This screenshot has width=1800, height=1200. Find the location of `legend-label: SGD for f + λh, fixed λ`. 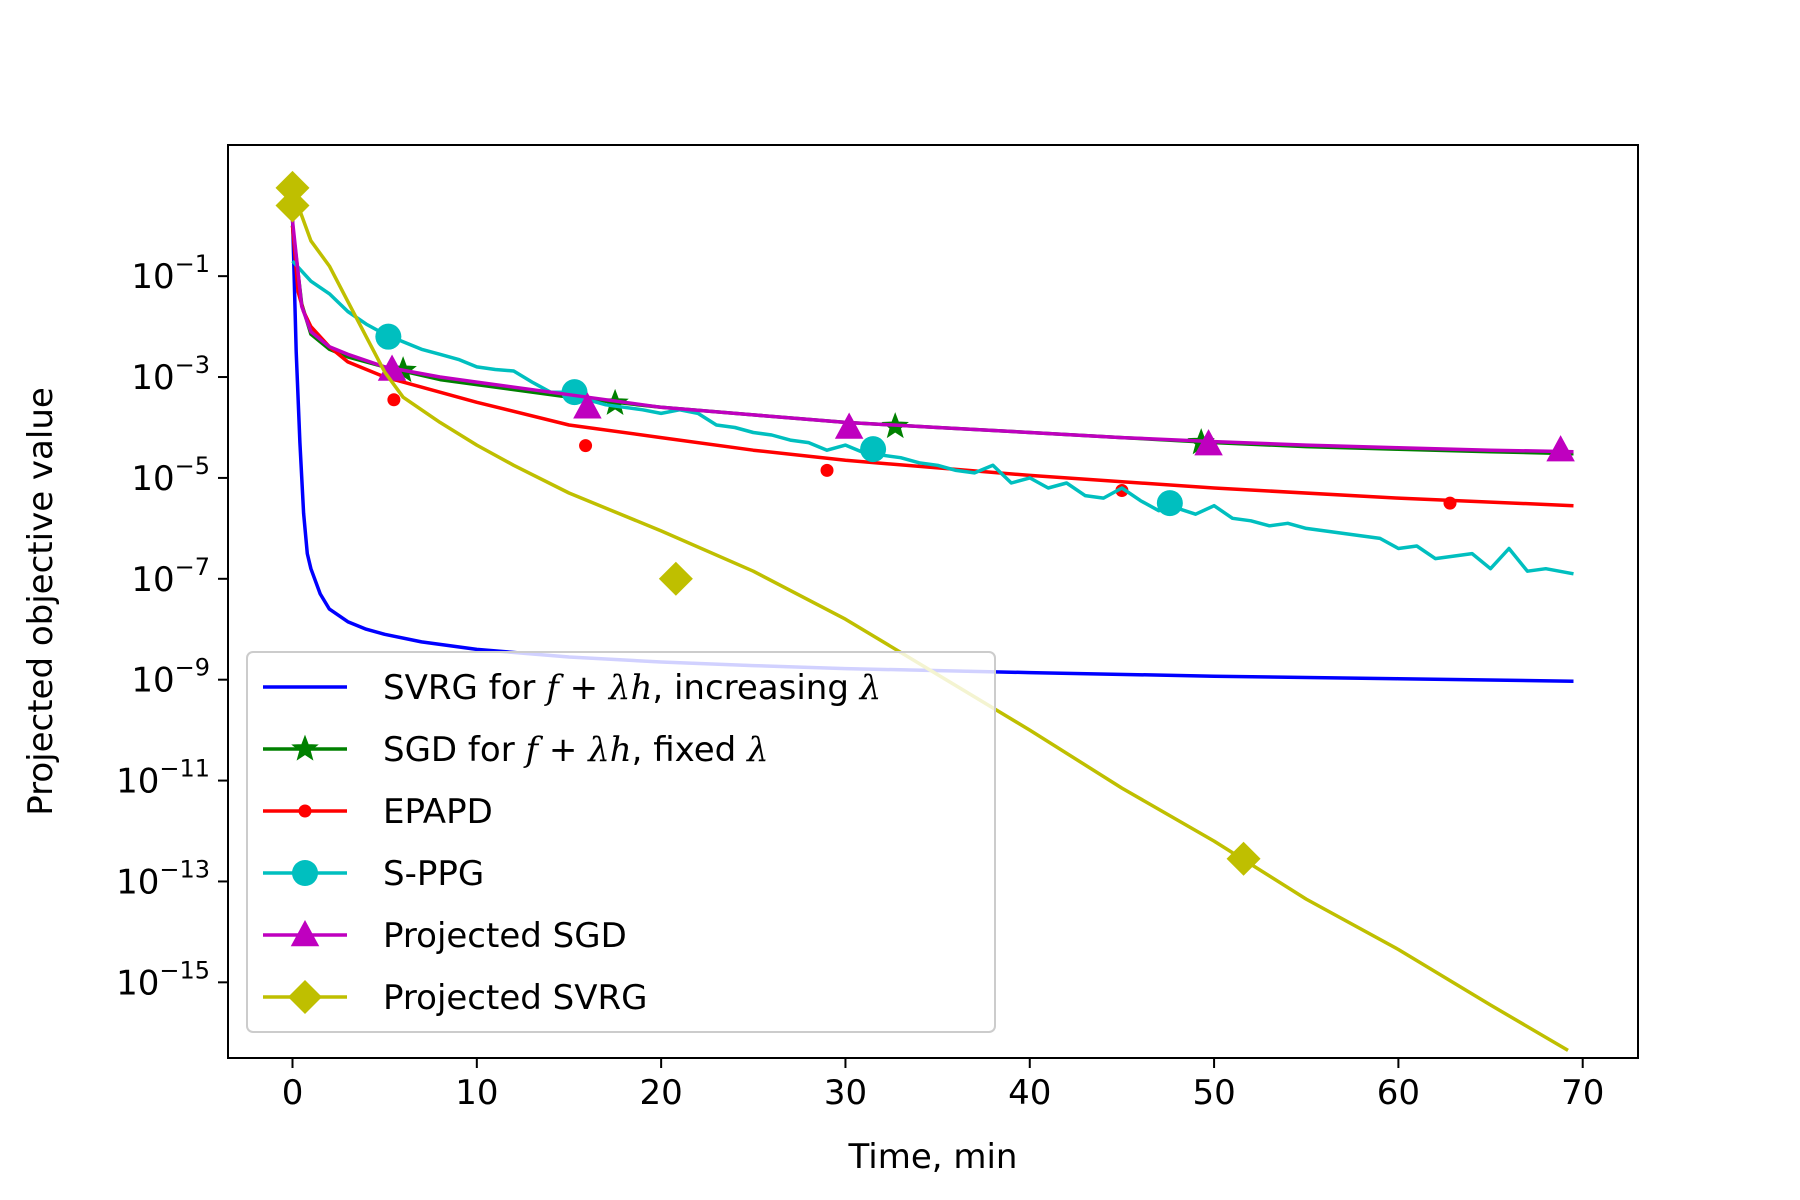

legend-label: SGD for f + λh, fixed λ is located at coordinates (576, 750).